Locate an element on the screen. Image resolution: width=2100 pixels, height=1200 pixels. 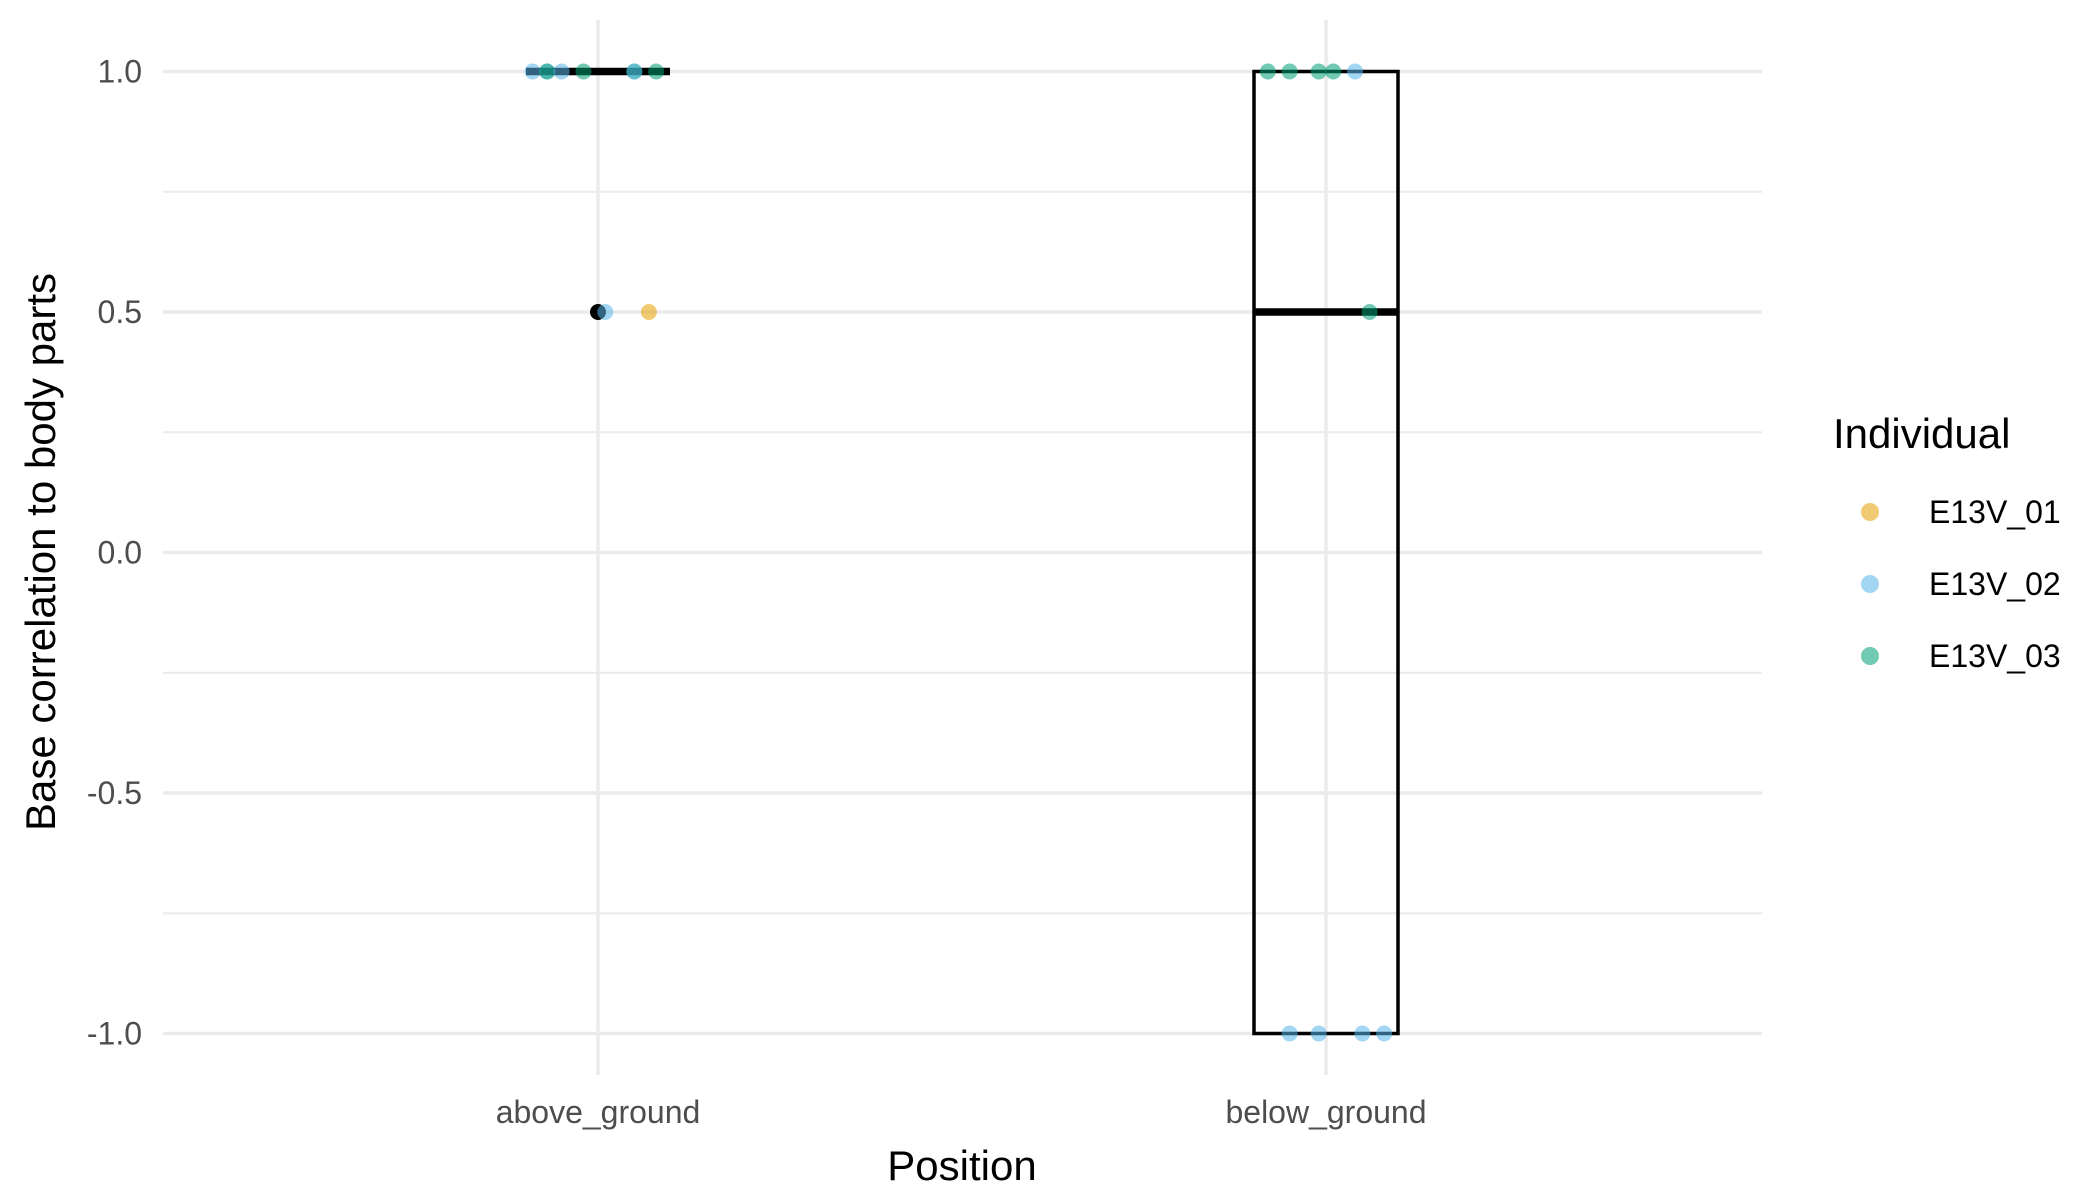
legend: Individual E13V_01 E13V_02 E13V_03 is located at coordinates (1947, 542).